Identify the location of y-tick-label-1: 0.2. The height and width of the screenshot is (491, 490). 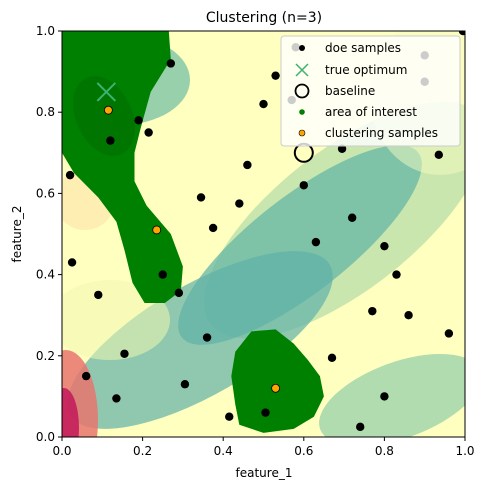
(45, 356).